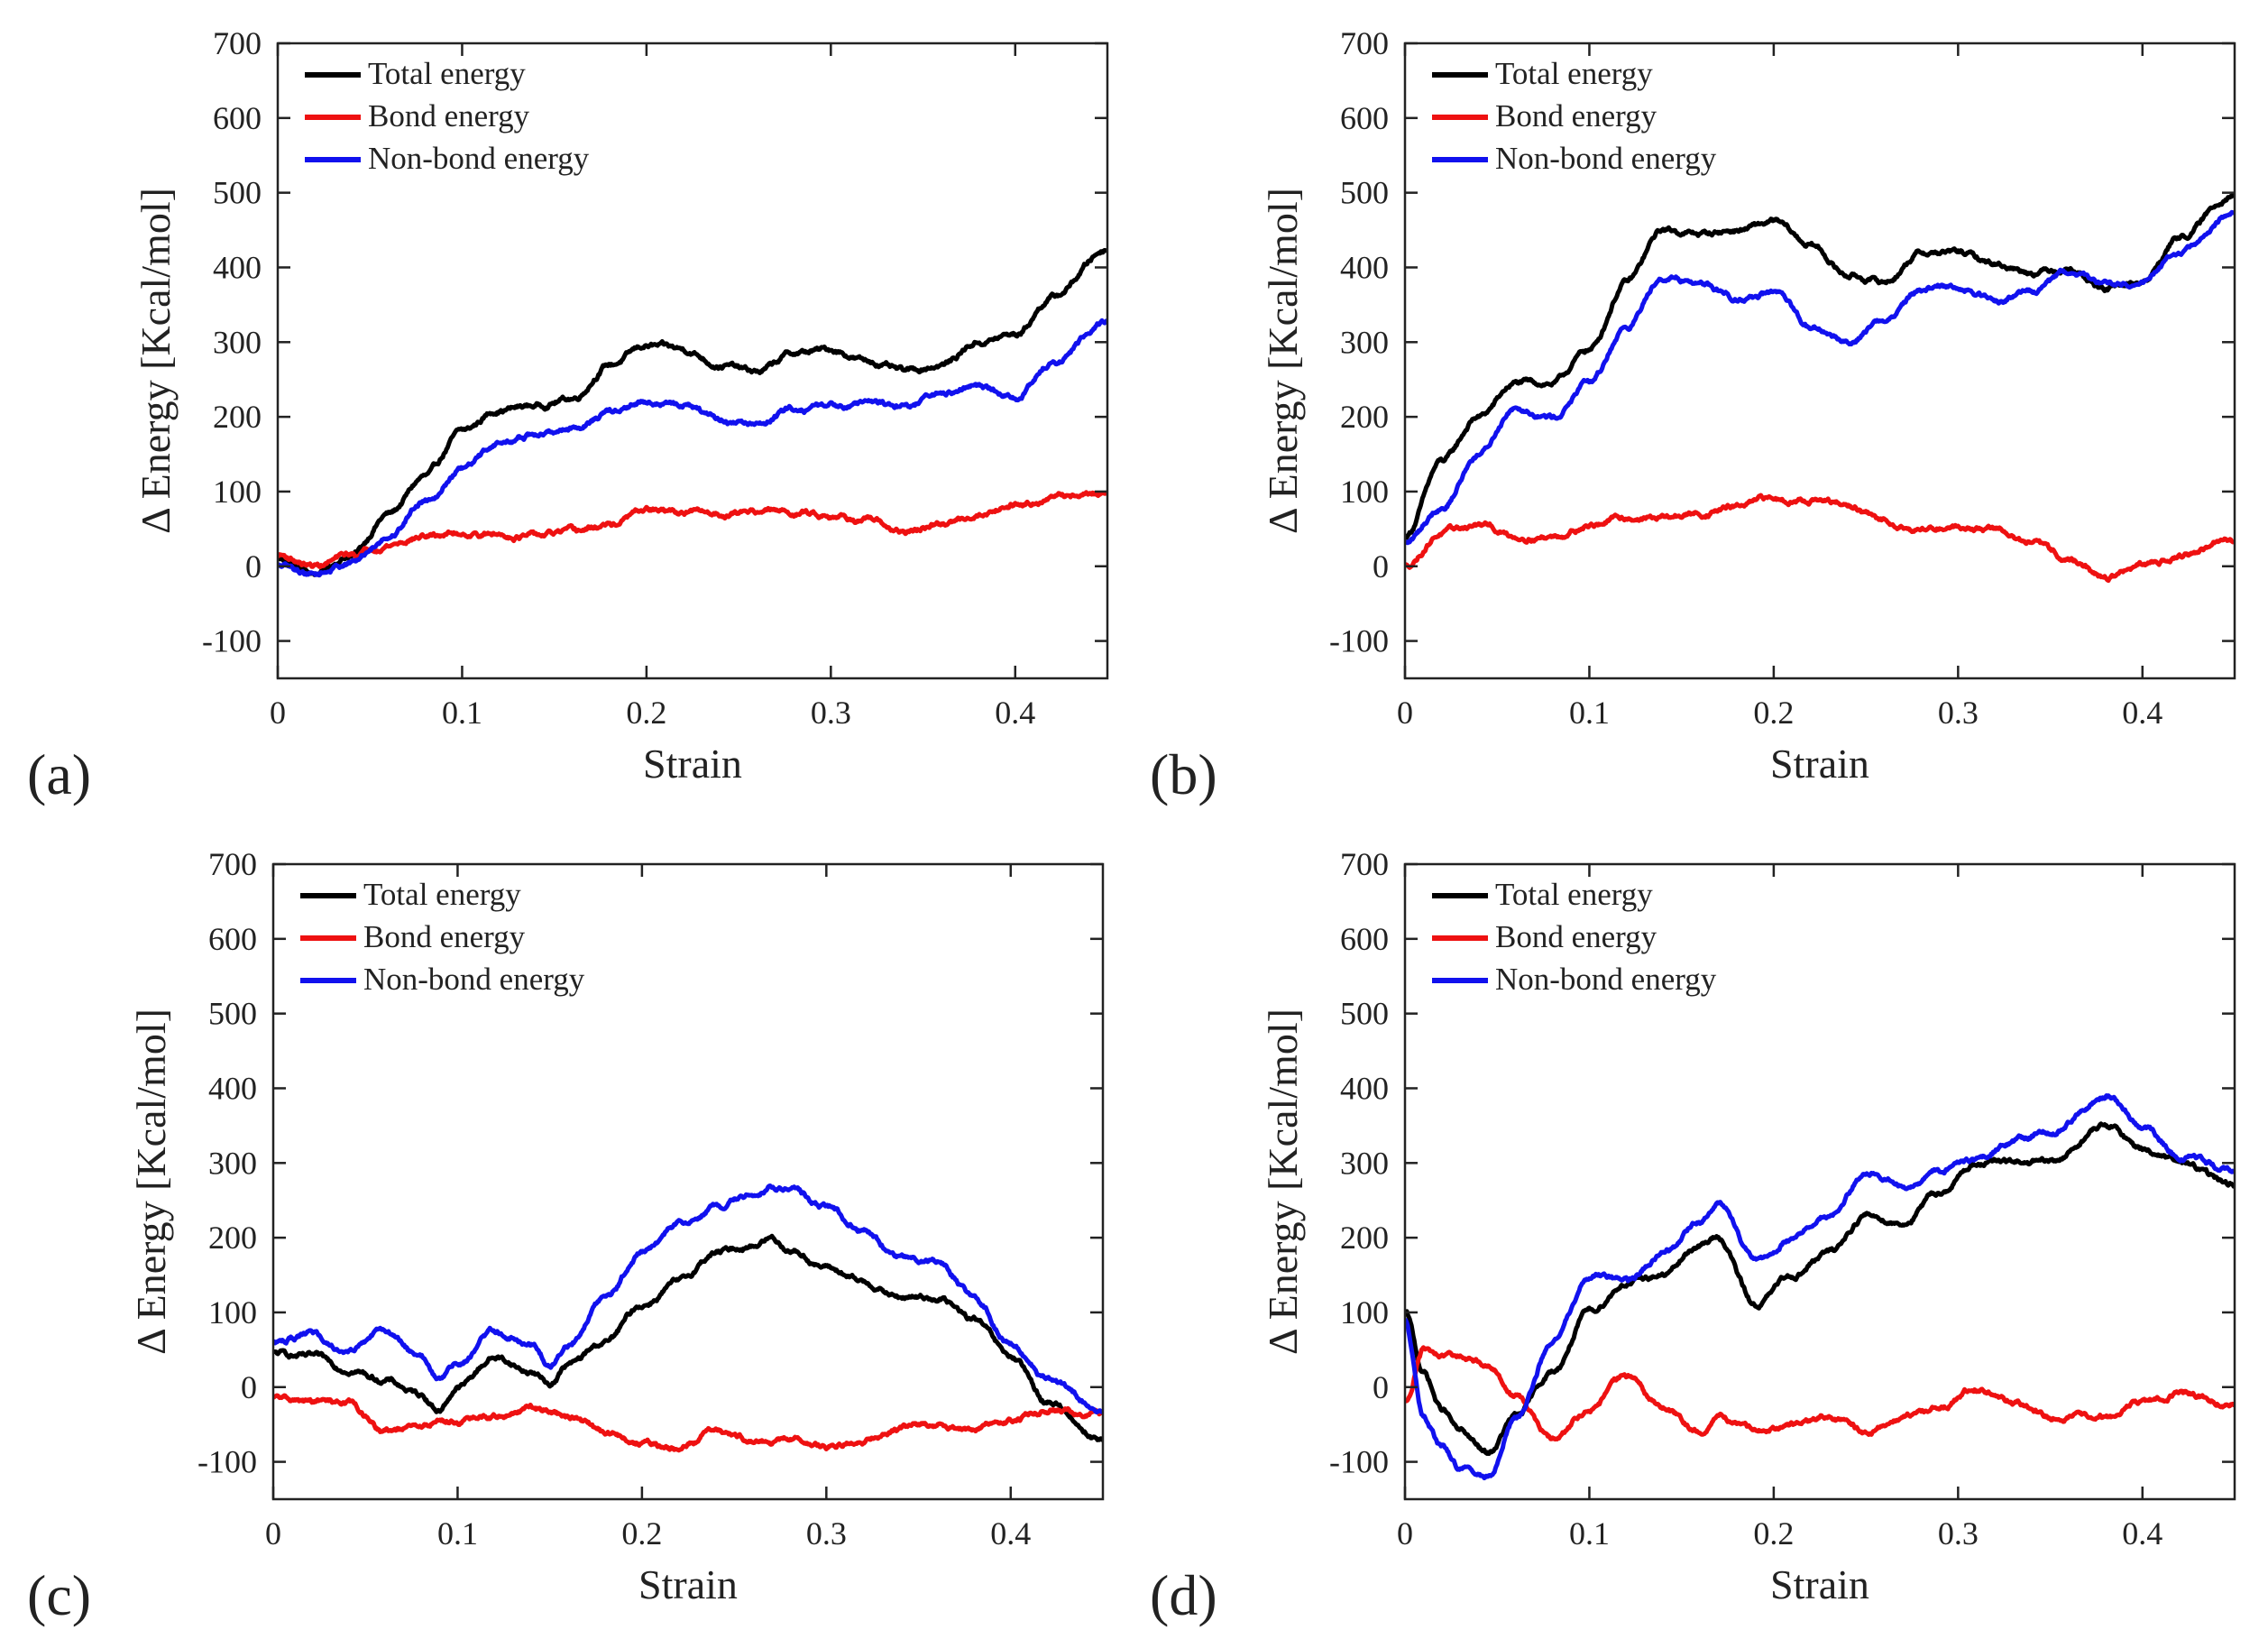 This screenshot has height=1639, width=2268. Describe the element at coordinates (1183, 1595) in the screenshot. I see `panel-label: (d)` at that location.